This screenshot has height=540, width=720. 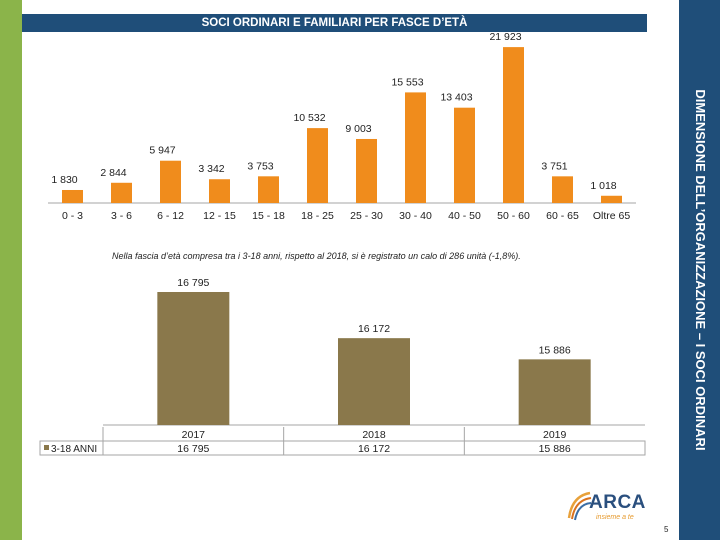 I want to click on age-category-tick-label: 3 - 6, so click(x=121, y=216).